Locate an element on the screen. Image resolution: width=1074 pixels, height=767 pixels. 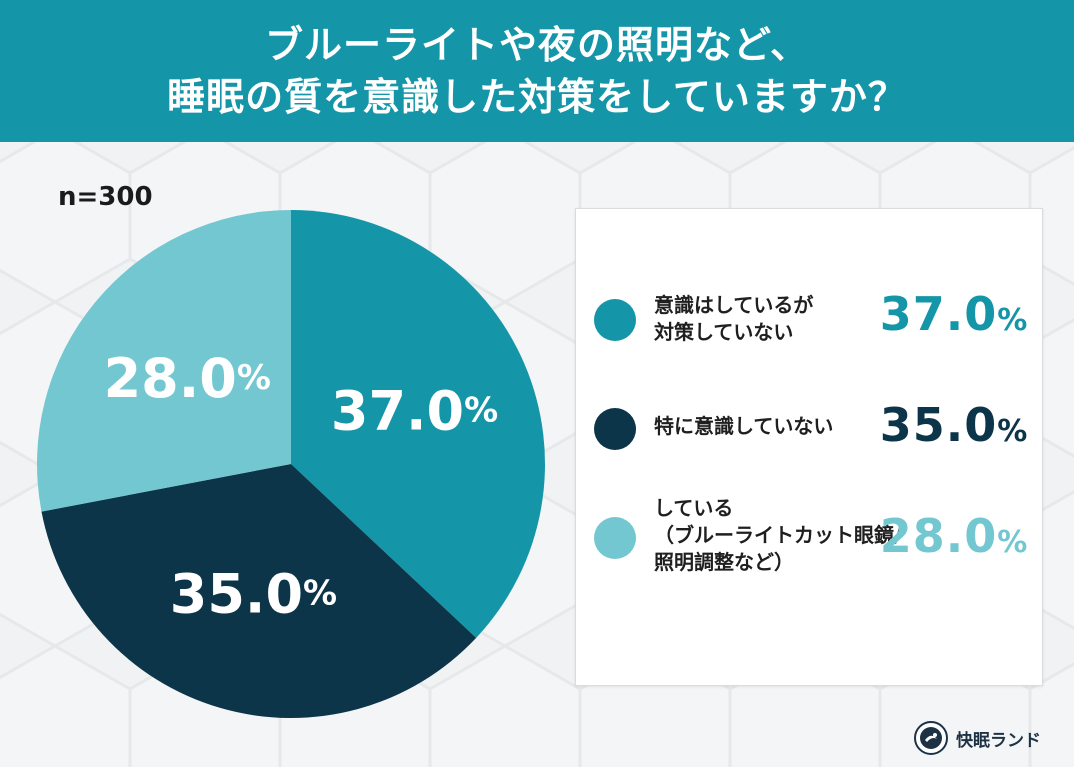
legend-item-acting: している （ブルーライトカット眼鏡/ 照明調整など） 28.0% is located at coordinates (810, 517).